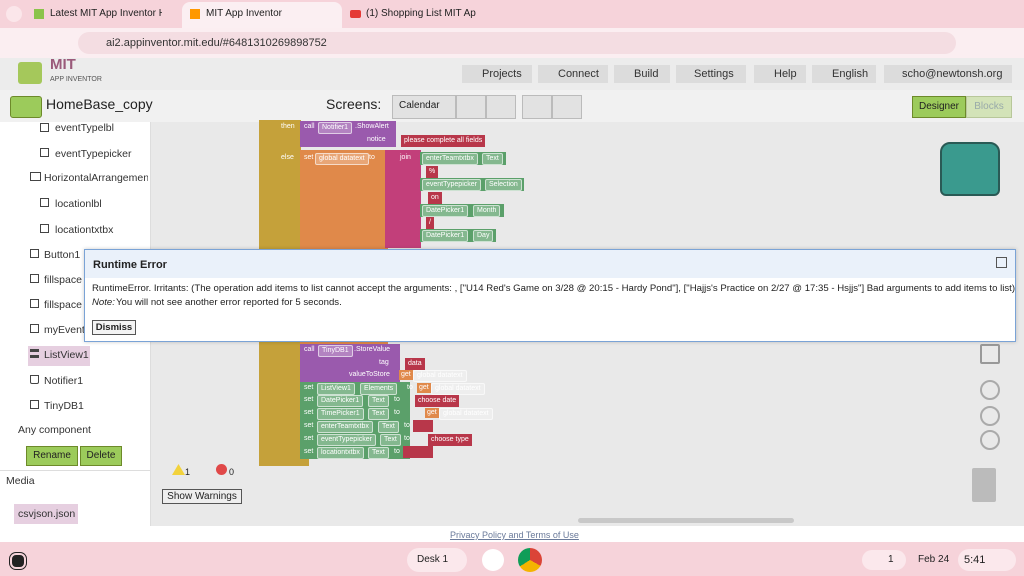 Image resolution: width=1024 pixels, height=576 pixels. Describe the element at coordinates (64, 330) in the screenshot. I see `component: myEvent` at that location.